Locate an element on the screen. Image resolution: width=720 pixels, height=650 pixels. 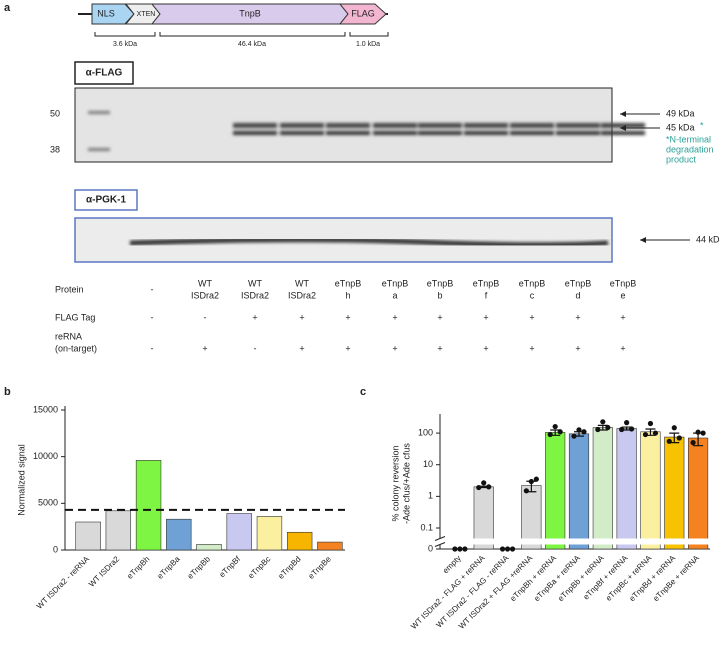
annotation: 49 kDa is located at coordinates (680, 113).